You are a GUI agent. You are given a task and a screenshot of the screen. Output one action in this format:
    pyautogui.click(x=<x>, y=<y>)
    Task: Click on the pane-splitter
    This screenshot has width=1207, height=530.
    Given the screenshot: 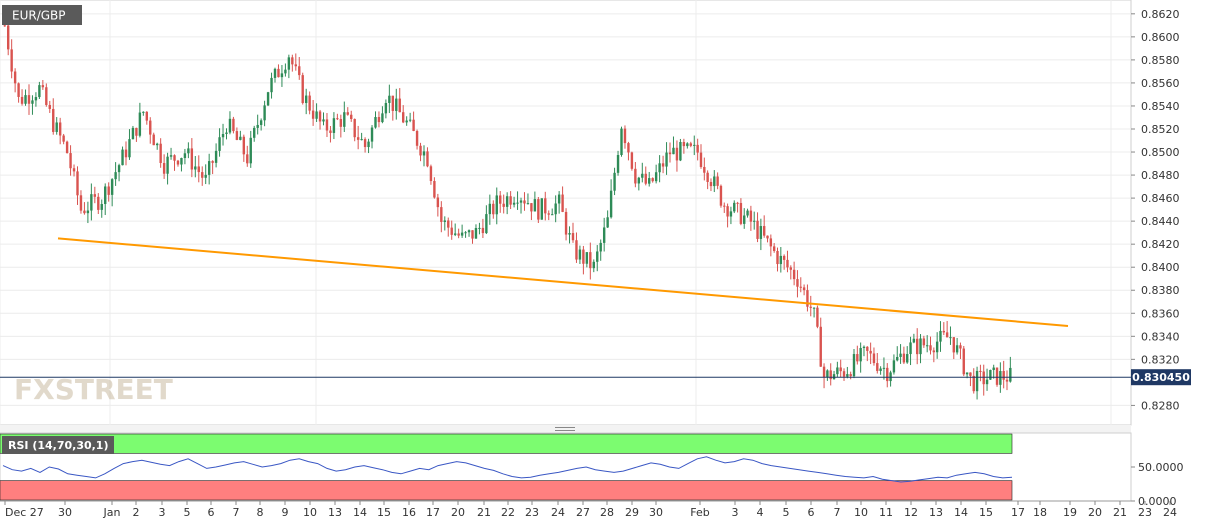 What is the action you would take?
    pyautogui.click(x=565, y=429)
    